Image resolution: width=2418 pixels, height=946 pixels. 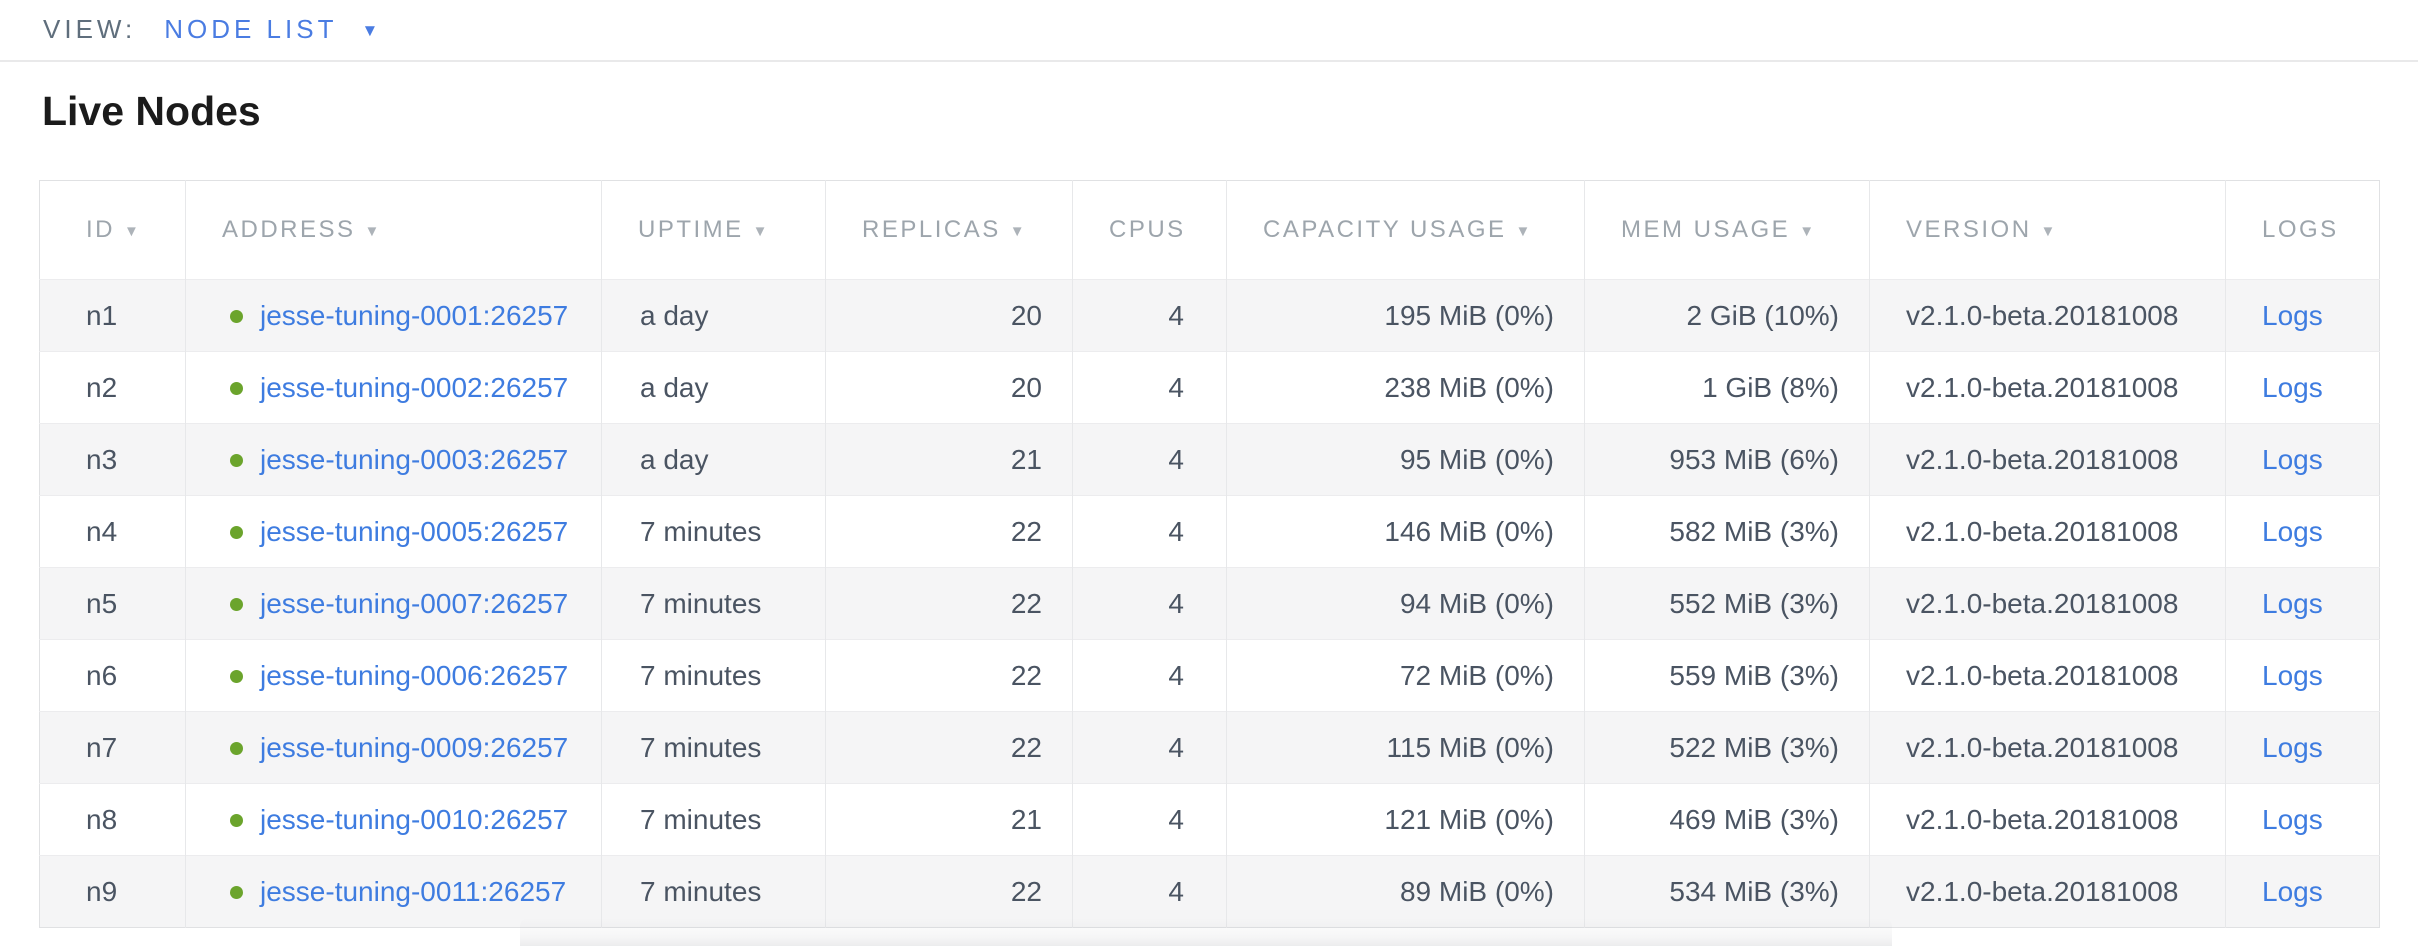 I want to click on node-capacity-usage-cell: 95 MiB (0%), so click(x=1405, y=459).